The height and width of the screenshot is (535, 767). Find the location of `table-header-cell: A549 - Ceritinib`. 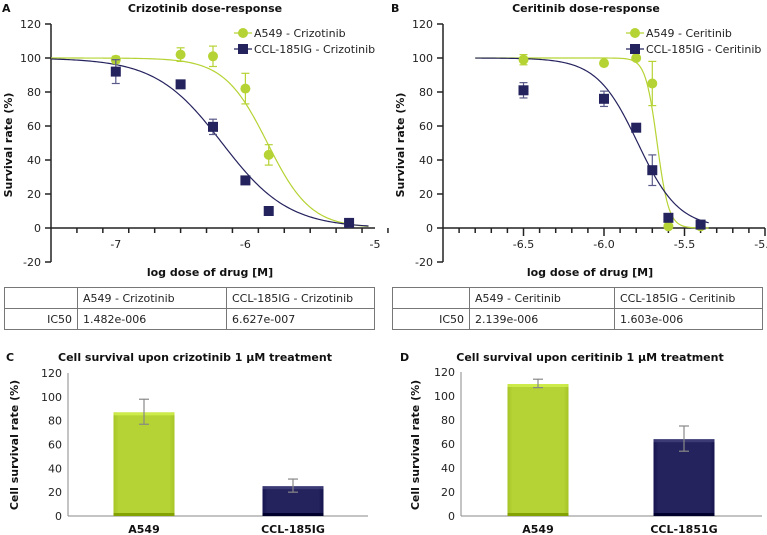

table-header-cell: A549 - Ceritinib is located at coordinates (542, 298).